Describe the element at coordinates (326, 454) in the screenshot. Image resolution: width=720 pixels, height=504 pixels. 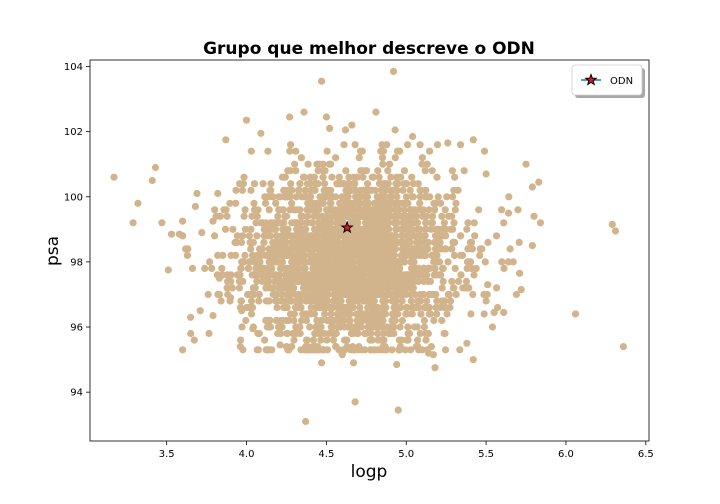
I see `x-tick-label: 4.5` at that location.